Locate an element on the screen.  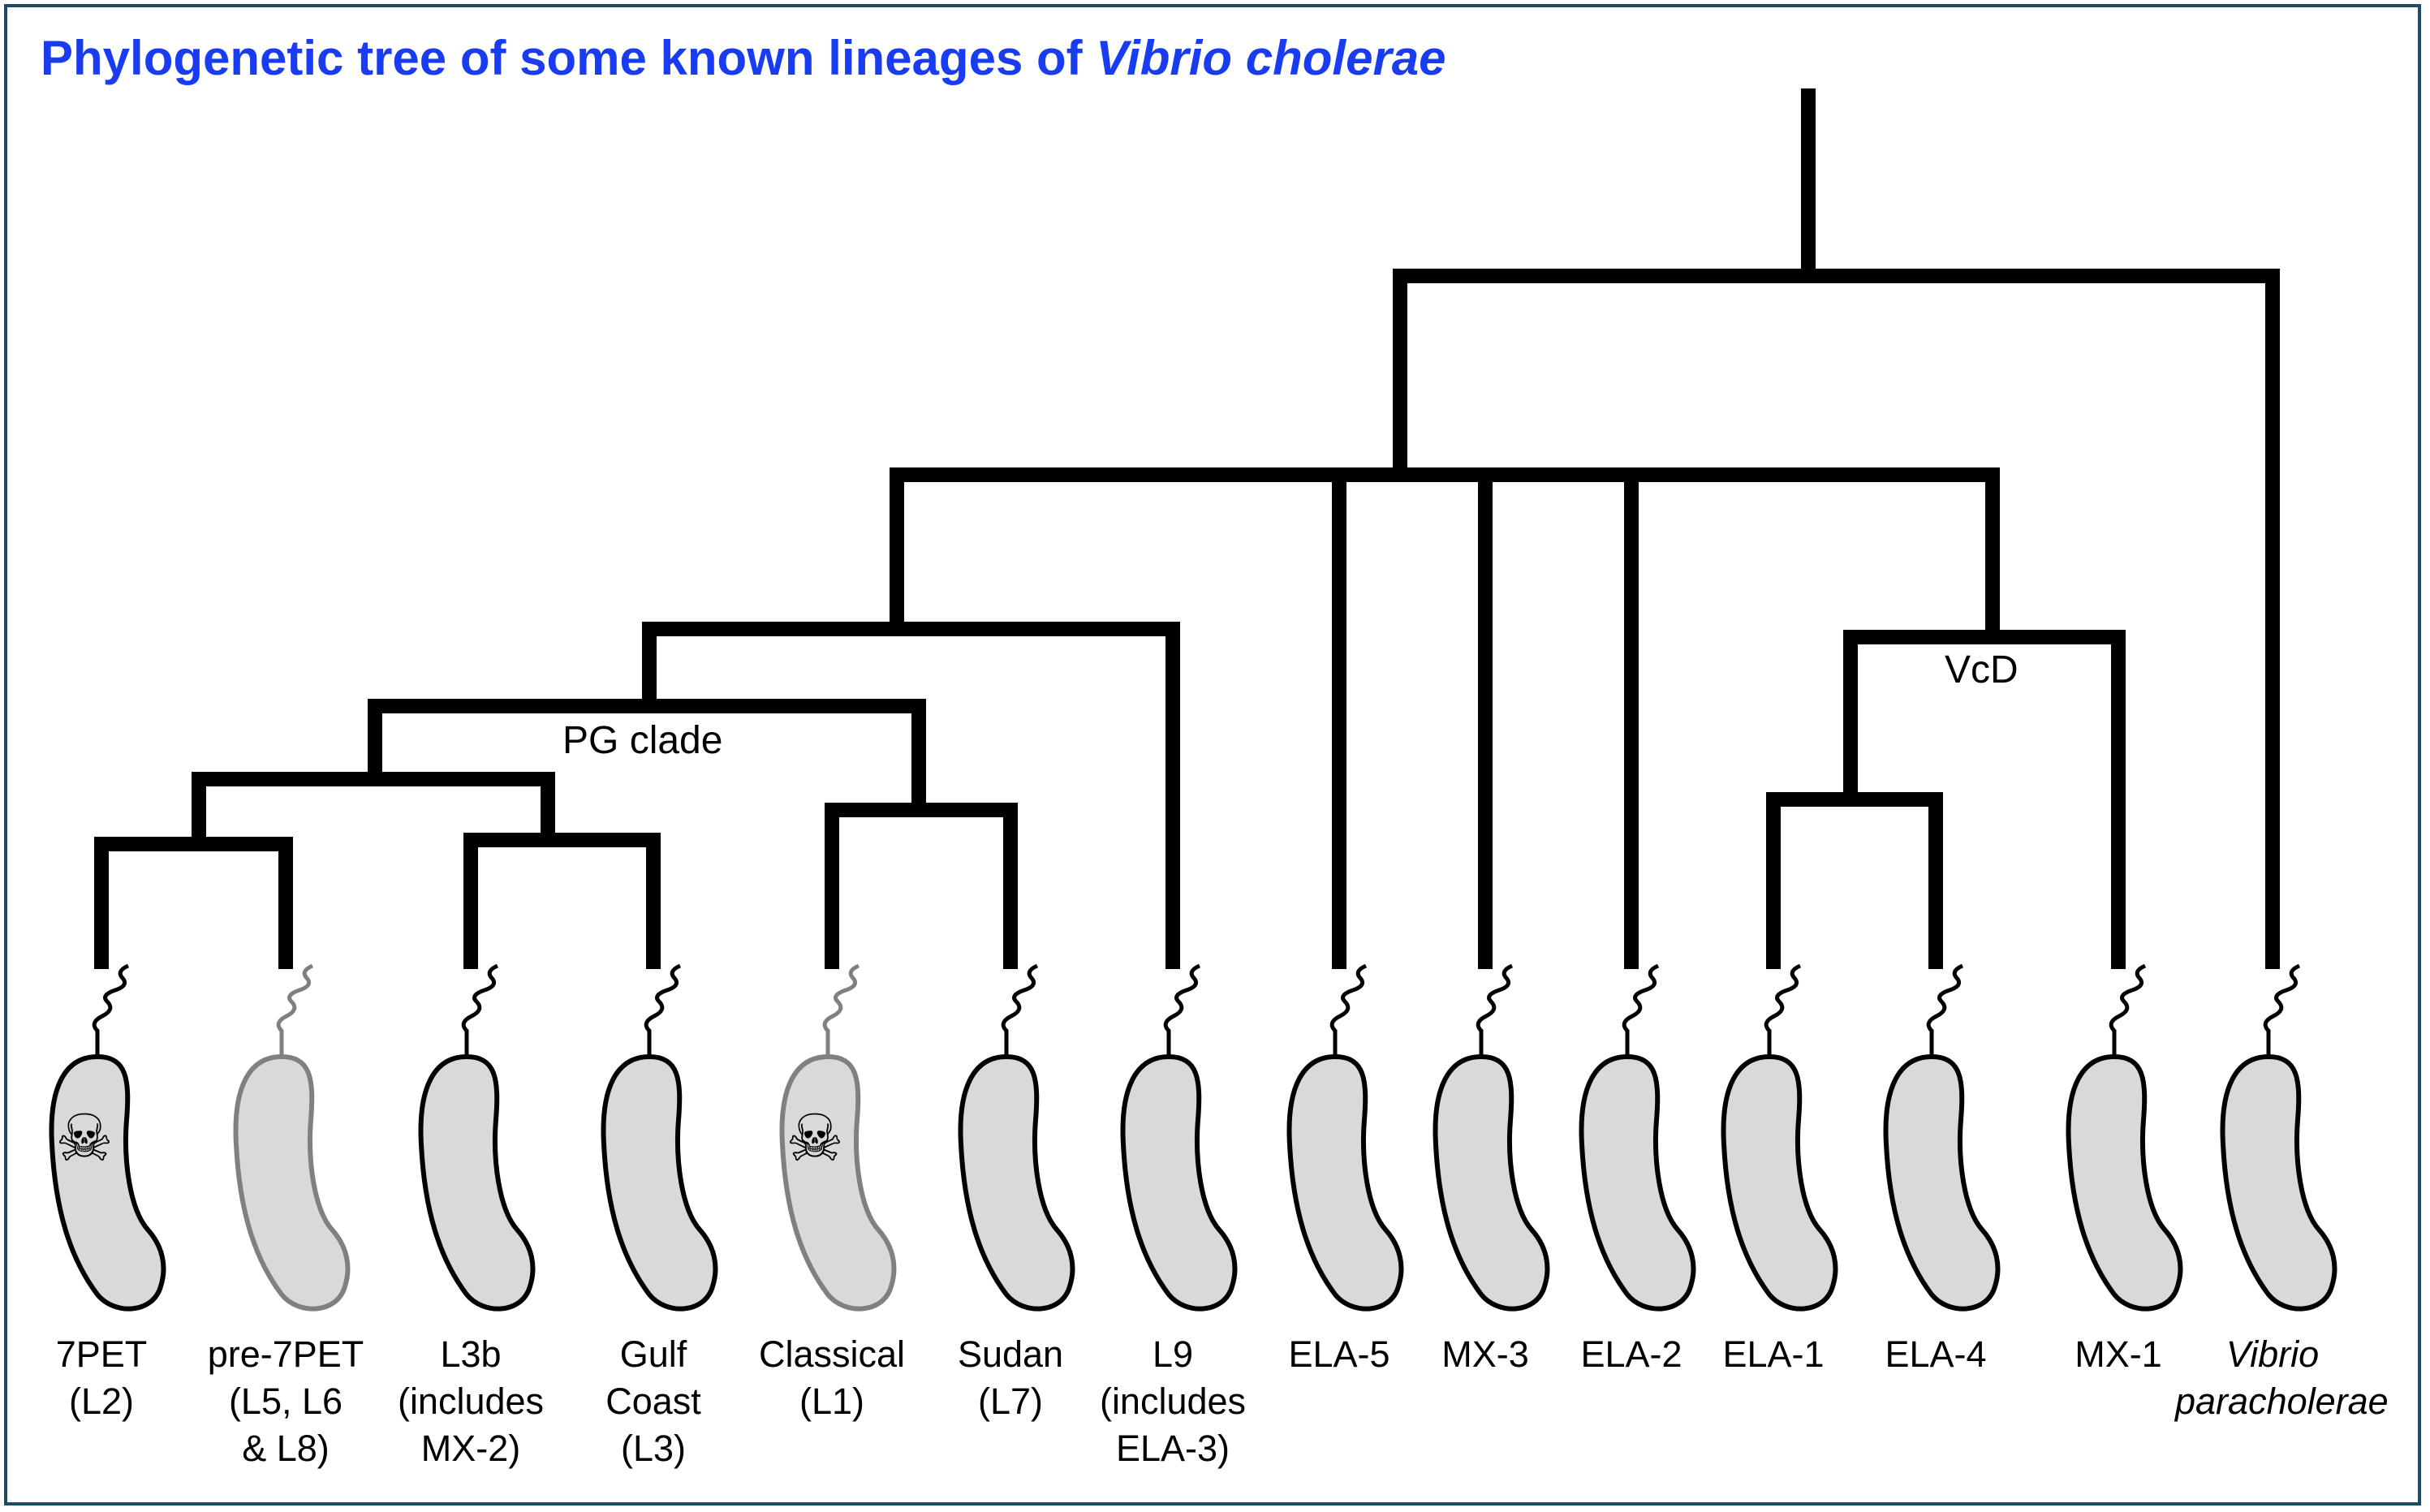
clade-label-pg: PG clade is located at coordinates (642, 741).